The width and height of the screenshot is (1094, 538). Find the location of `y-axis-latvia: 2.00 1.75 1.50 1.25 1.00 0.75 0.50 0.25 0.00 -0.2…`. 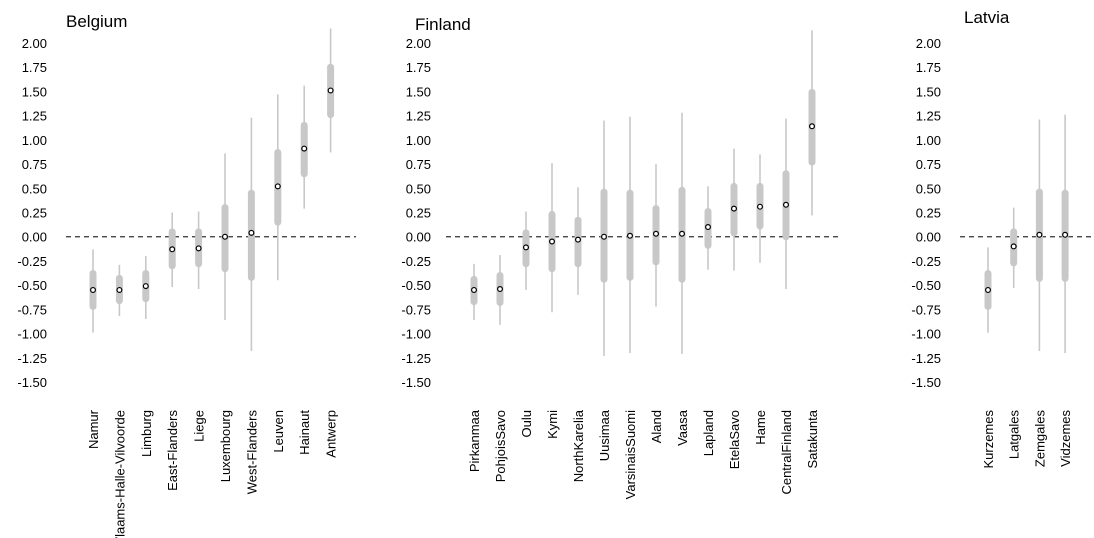

y-axis-latvia: 2.00 1.75 1.50 1.25 1.00 0.75 0.50 0.25 0.00 -0.2… is located at coordinates (926, 213).